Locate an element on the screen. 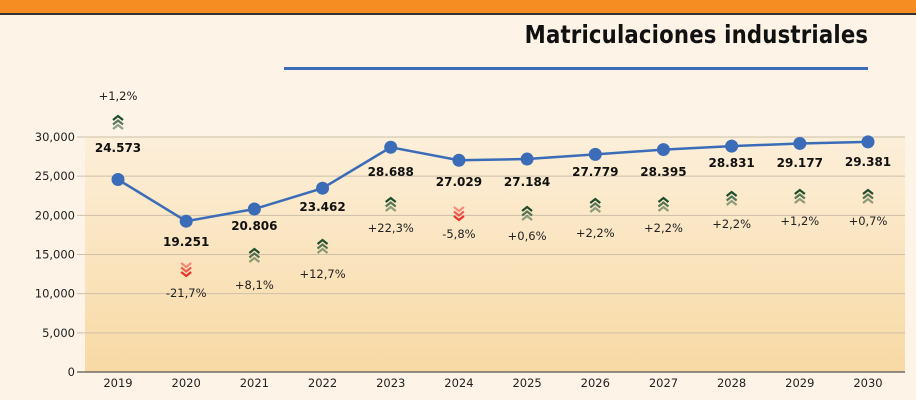 Image resolution: width=916 pixels, height=400 pixels. y-tick-label: 10,000 is located at coordinates (55, 294).